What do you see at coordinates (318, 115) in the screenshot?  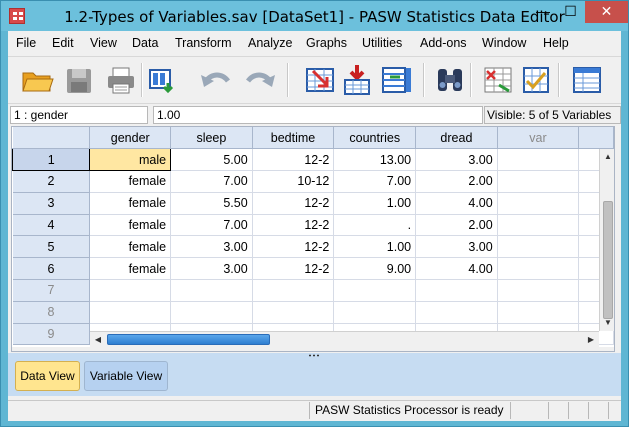 I see `cell-value-field: 1.00` at bounding box center [318, 115].